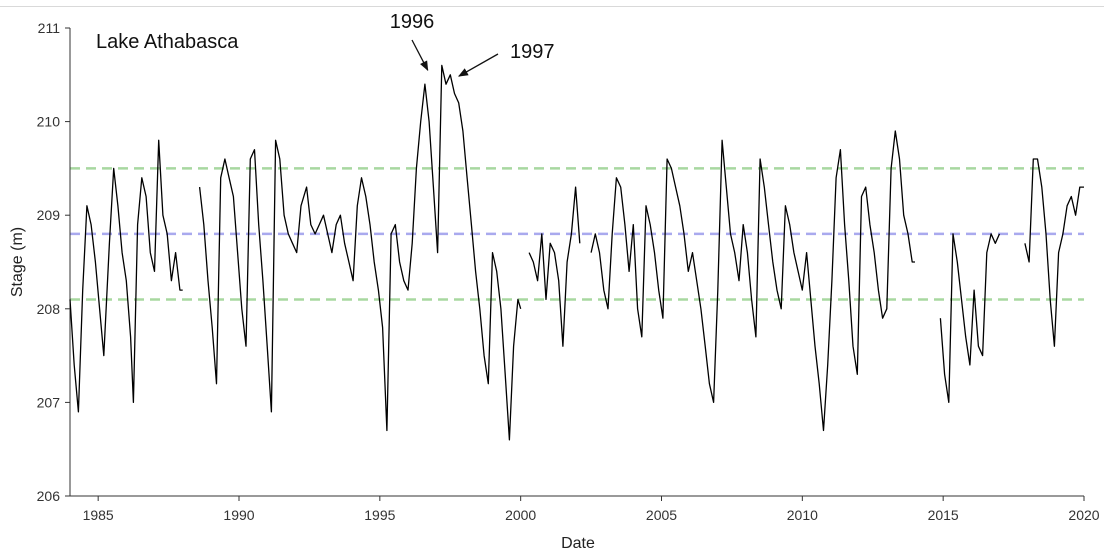 This screenshot has width=1104, height=552. Describe the element at coordinates (49, 402) in the screenshot. I see `y-tick-label-207: 207` at that location.